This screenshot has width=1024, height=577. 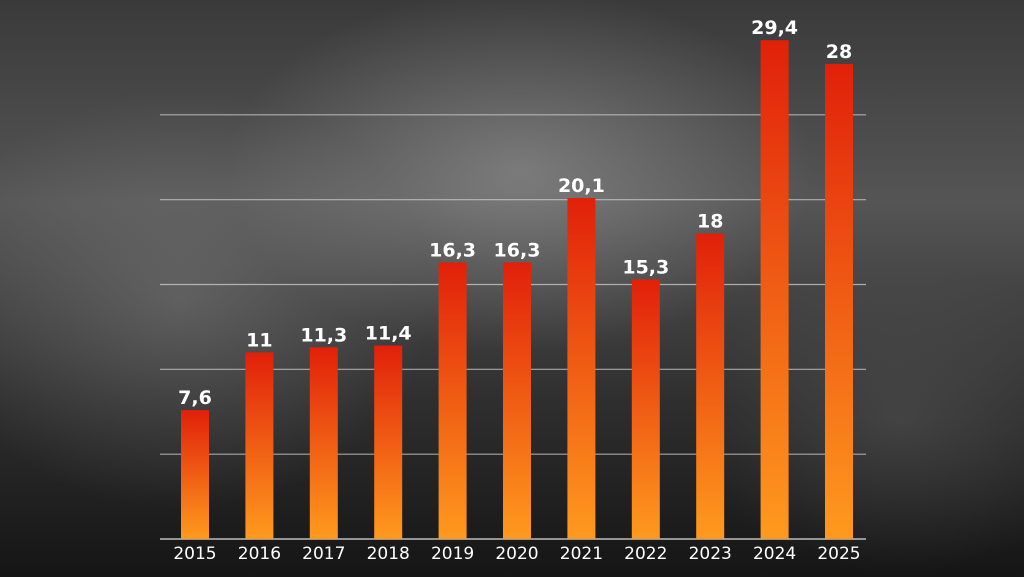 I want to click on value-label-2023: 18, so click(x=710, y=222).